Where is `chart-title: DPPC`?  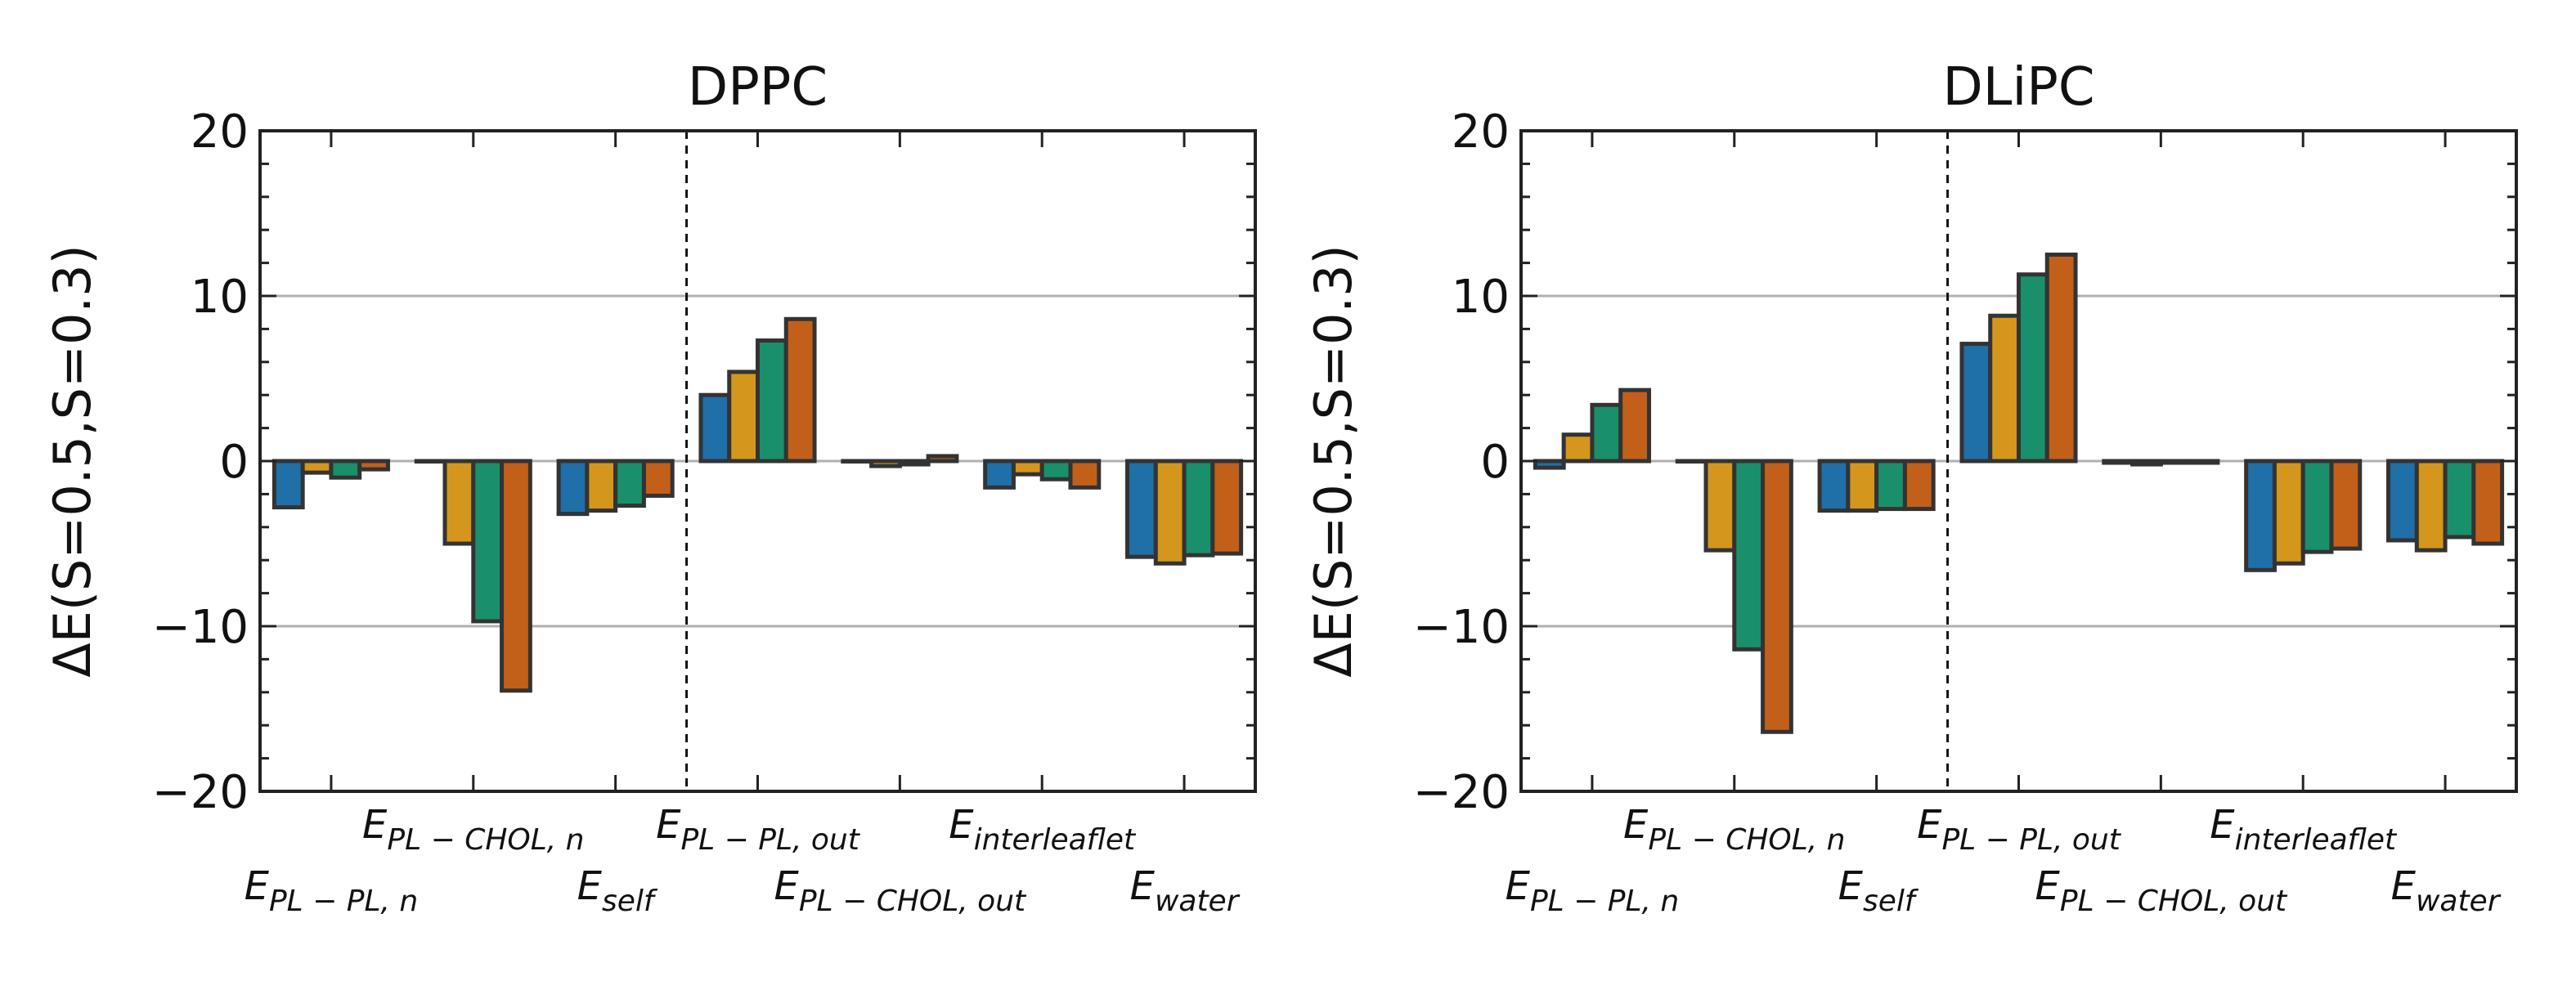
chart-title: DPPC is located at coordinates (758, 87).